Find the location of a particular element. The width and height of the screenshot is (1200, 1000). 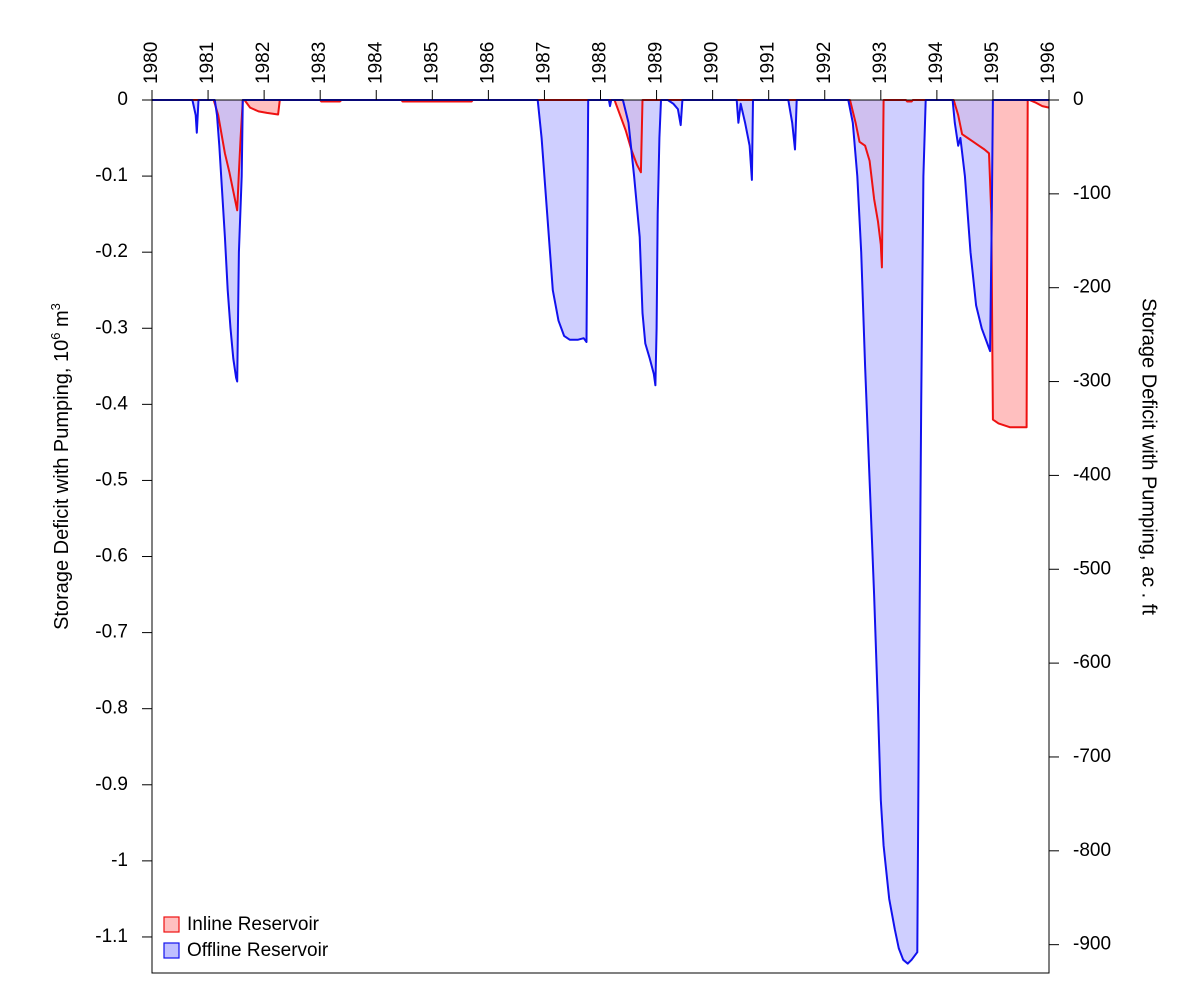

y-right-tick-label: -700 is located at coordinates (1092, 756).